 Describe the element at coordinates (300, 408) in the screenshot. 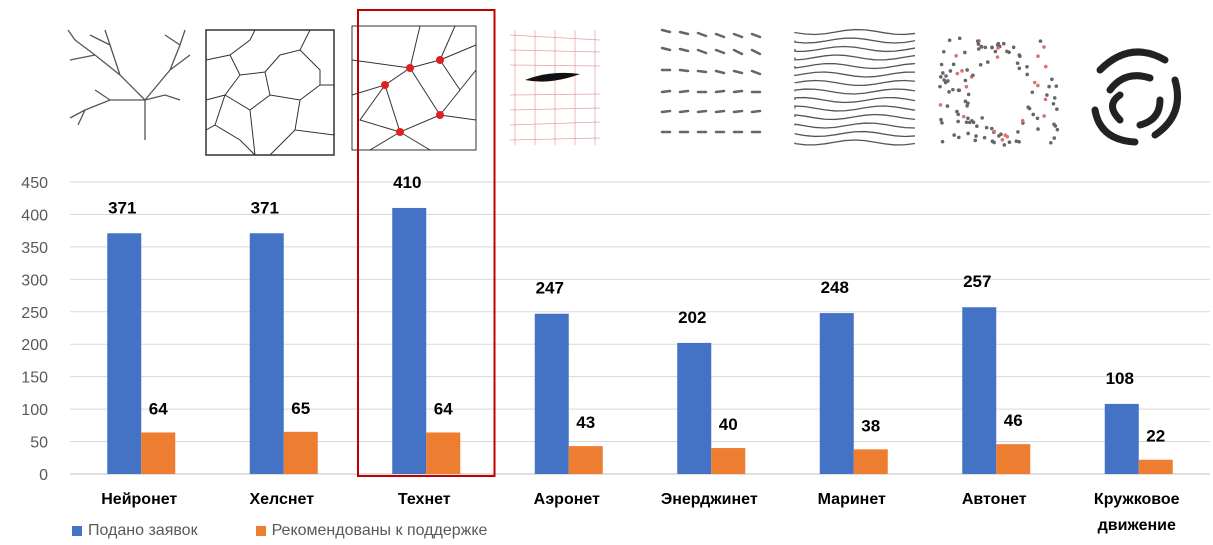

I see `data-label: 65` at that location.